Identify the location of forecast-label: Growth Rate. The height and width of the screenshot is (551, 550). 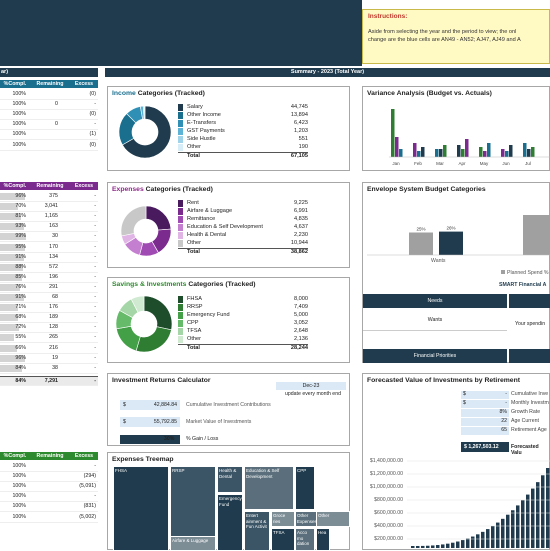
(525, 412).